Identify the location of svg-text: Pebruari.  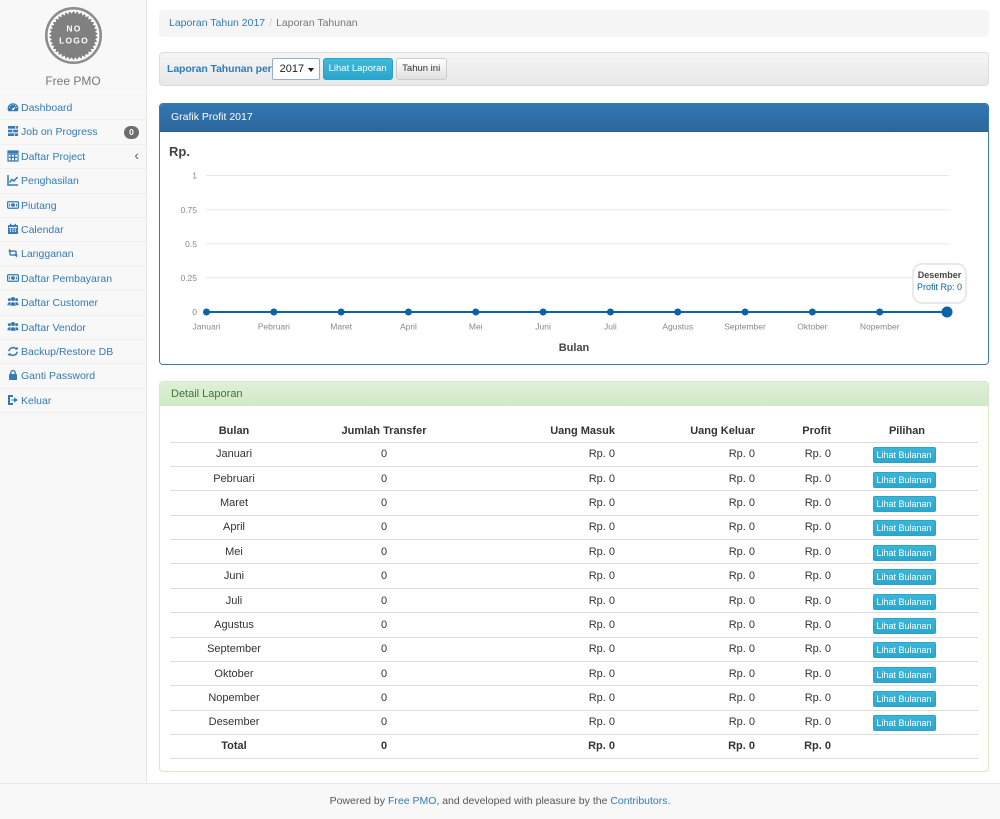
(274, 327).